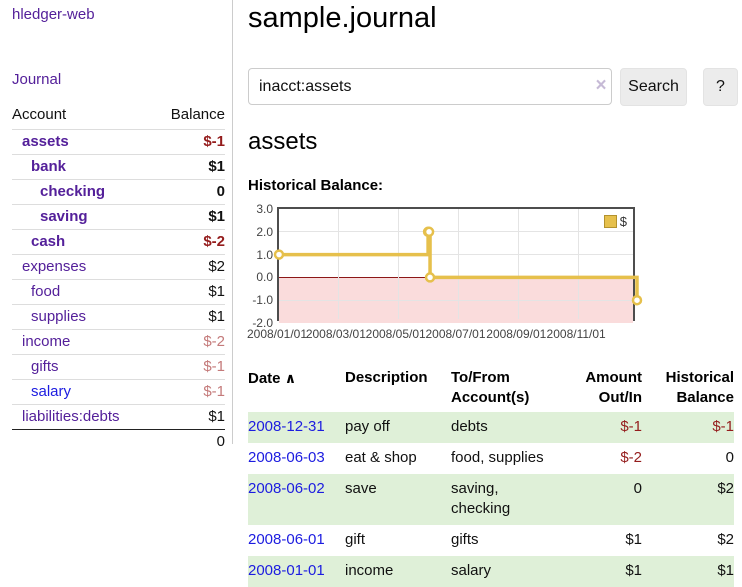  Describe the element at coordinates (118, 192) in the screenshot. I see `account-row-checking: checking 0` at that location.